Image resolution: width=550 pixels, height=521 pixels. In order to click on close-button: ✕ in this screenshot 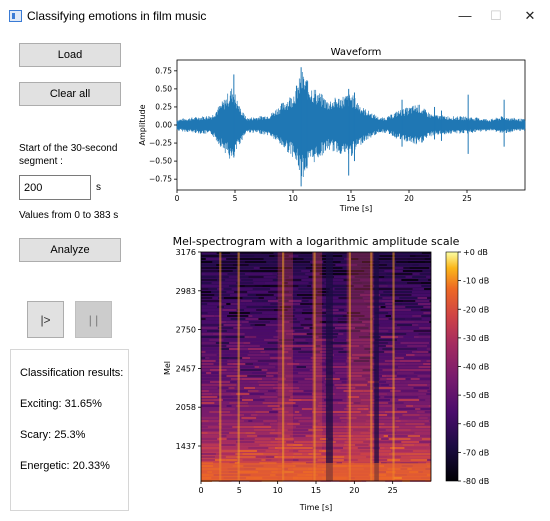, I will do `click(530, 15)`.